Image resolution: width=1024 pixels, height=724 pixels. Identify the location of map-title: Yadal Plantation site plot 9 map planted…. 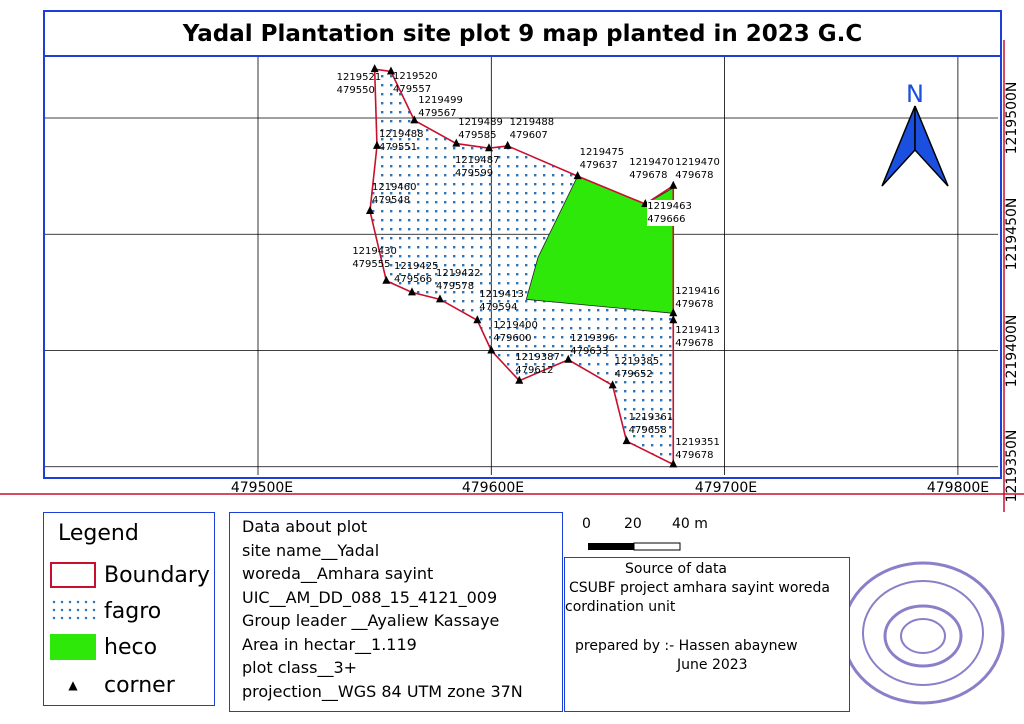
(522, 32).